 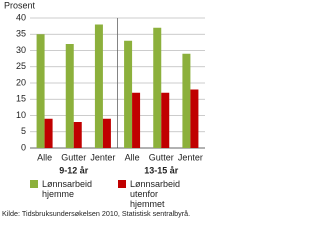 What do you see at coordinates (20, 5) in the screenshot?
I see `y-axis-label: Prosent` at bounding box center [20, 5].